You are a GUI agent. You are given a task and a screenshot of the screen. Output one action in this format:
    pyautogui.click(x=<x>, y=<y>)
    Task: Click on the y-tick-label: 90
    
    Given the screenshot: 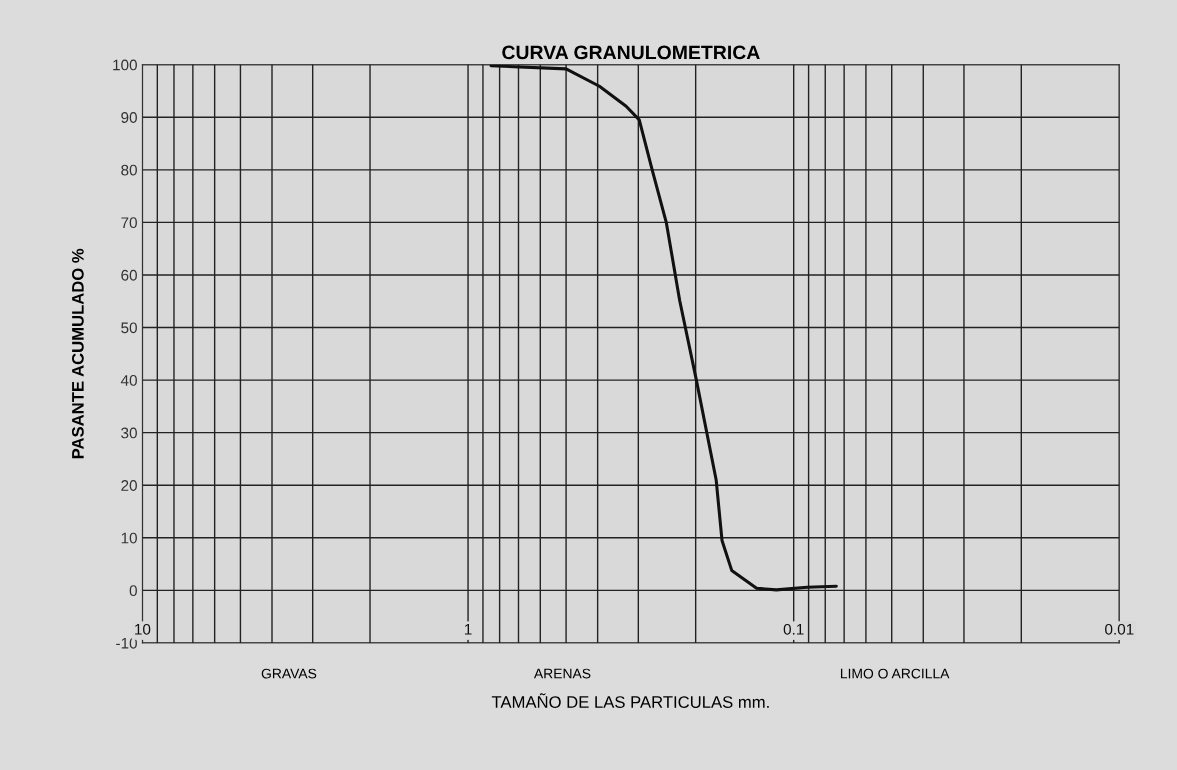 What is the action you would take?
    pyautogui.click(x=129, y=117)
    